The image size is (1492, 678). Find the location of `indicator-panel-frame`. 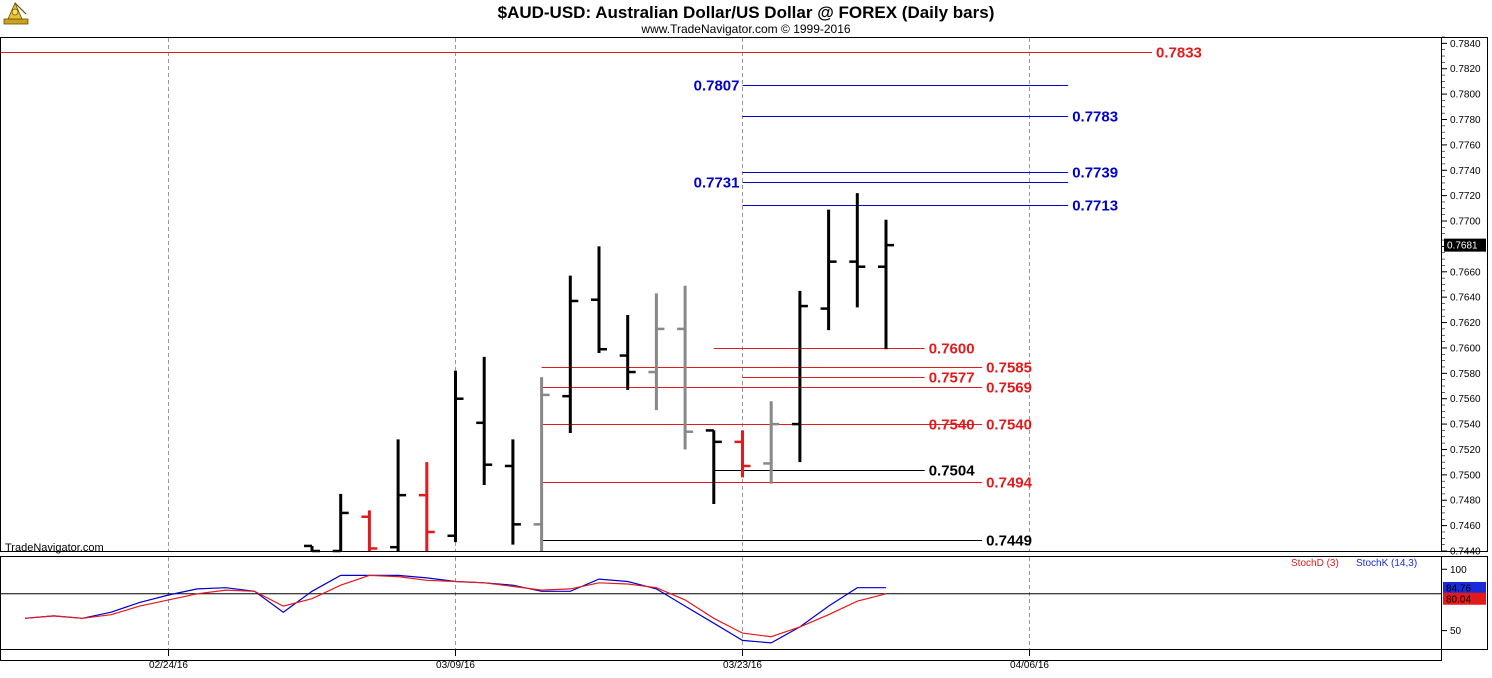

indicator-panel-frame is located at coordinates (721, 603).